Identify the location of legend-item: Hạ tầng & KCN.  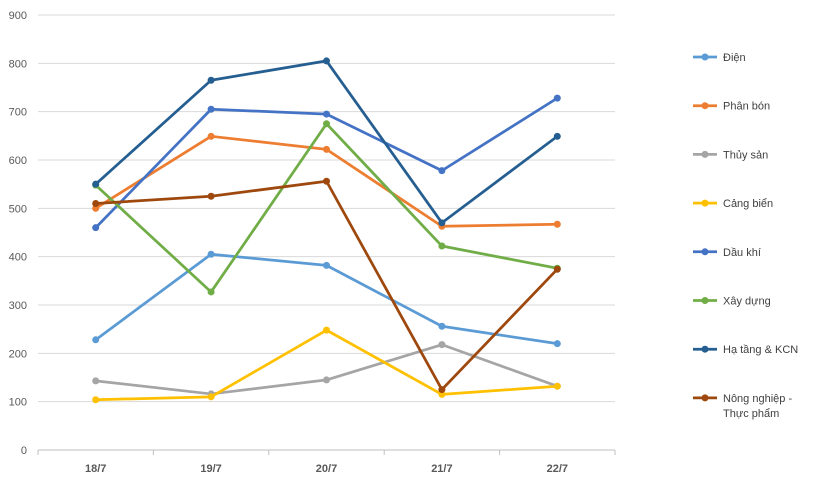
(745, 350).